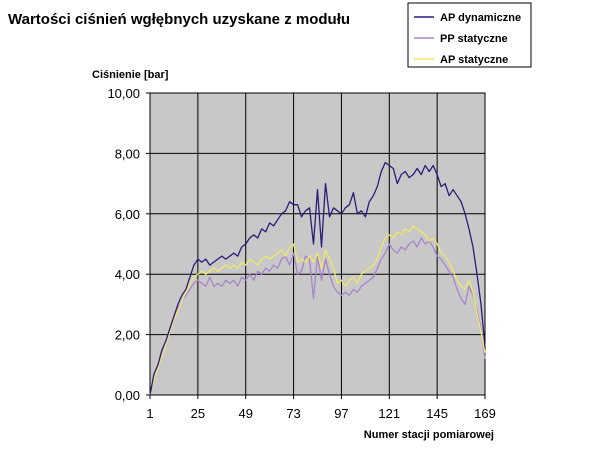 This screenshot has width=600, height=468. What do you see at coordinates (293, 413) in the screenshot?
I see `x-tick-label: 73` at bounding box center [293, 413].